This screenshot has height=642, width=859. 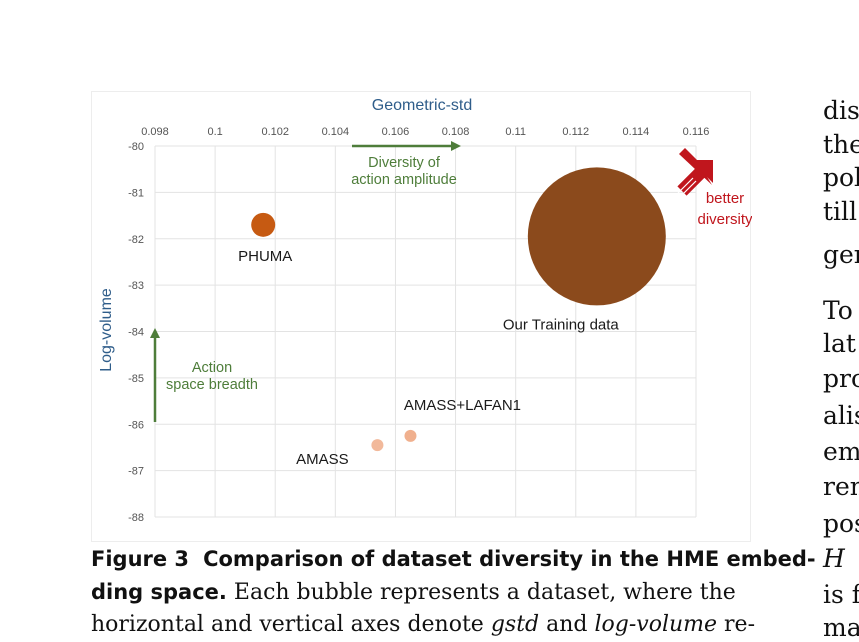 What do you see at coordinates (596, 236) in the screenshot?
I see `bubble-our-training-data` at bounding box center [596, 236].